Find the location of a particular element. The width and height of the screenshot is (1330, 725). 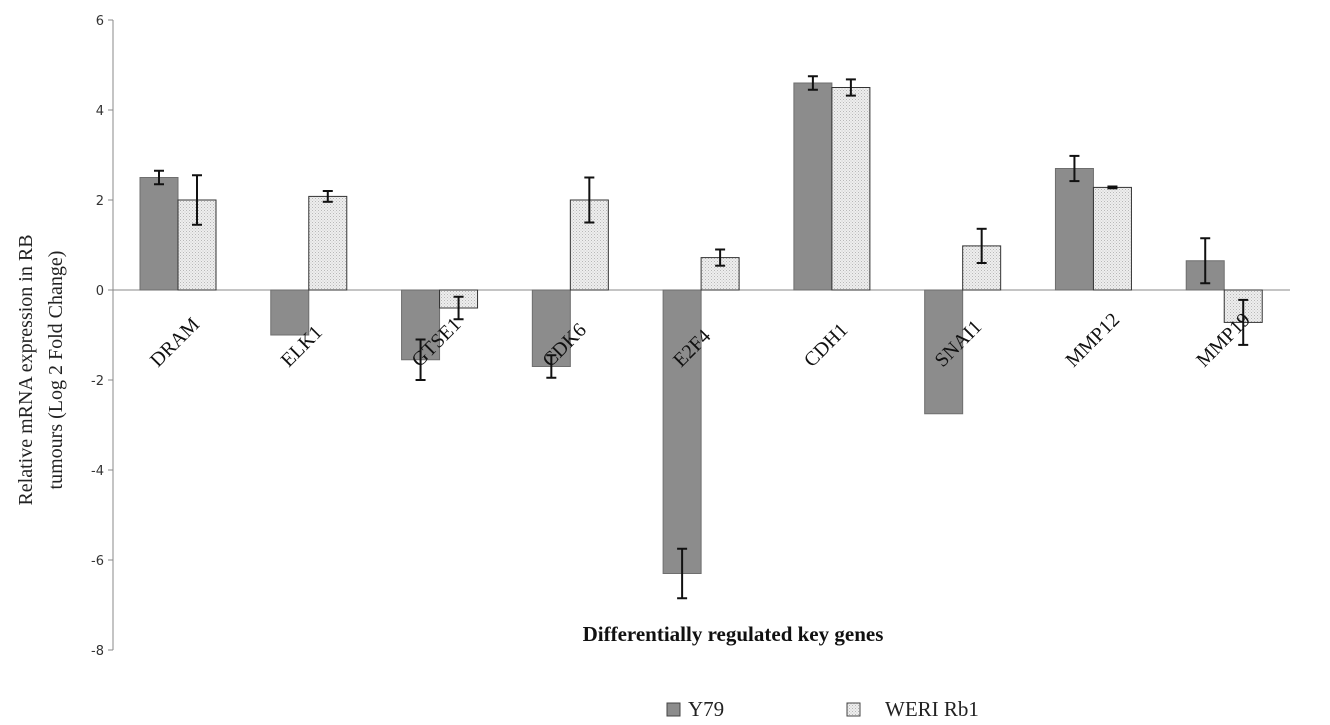

y-axis-title-line1: Relative mRNA expression in RB is located at coordinates (26, 369).